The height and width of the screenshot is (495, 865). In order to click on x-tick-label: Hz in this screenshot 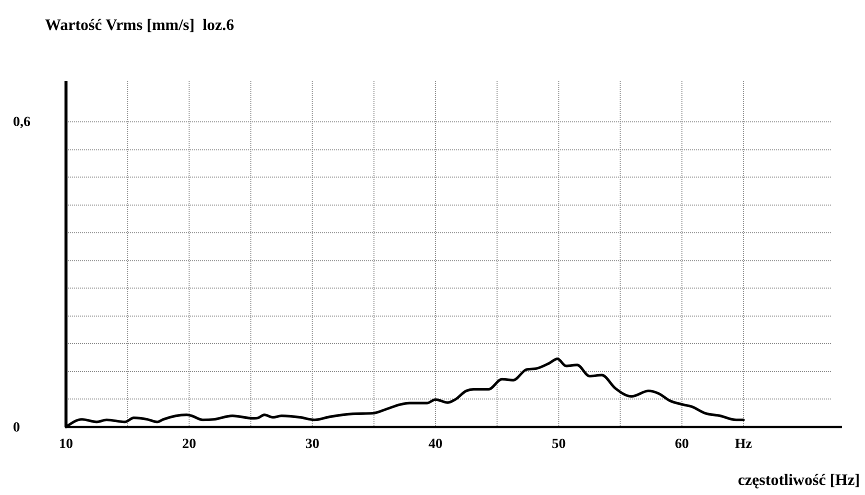, I will do `click(743, 444)`.